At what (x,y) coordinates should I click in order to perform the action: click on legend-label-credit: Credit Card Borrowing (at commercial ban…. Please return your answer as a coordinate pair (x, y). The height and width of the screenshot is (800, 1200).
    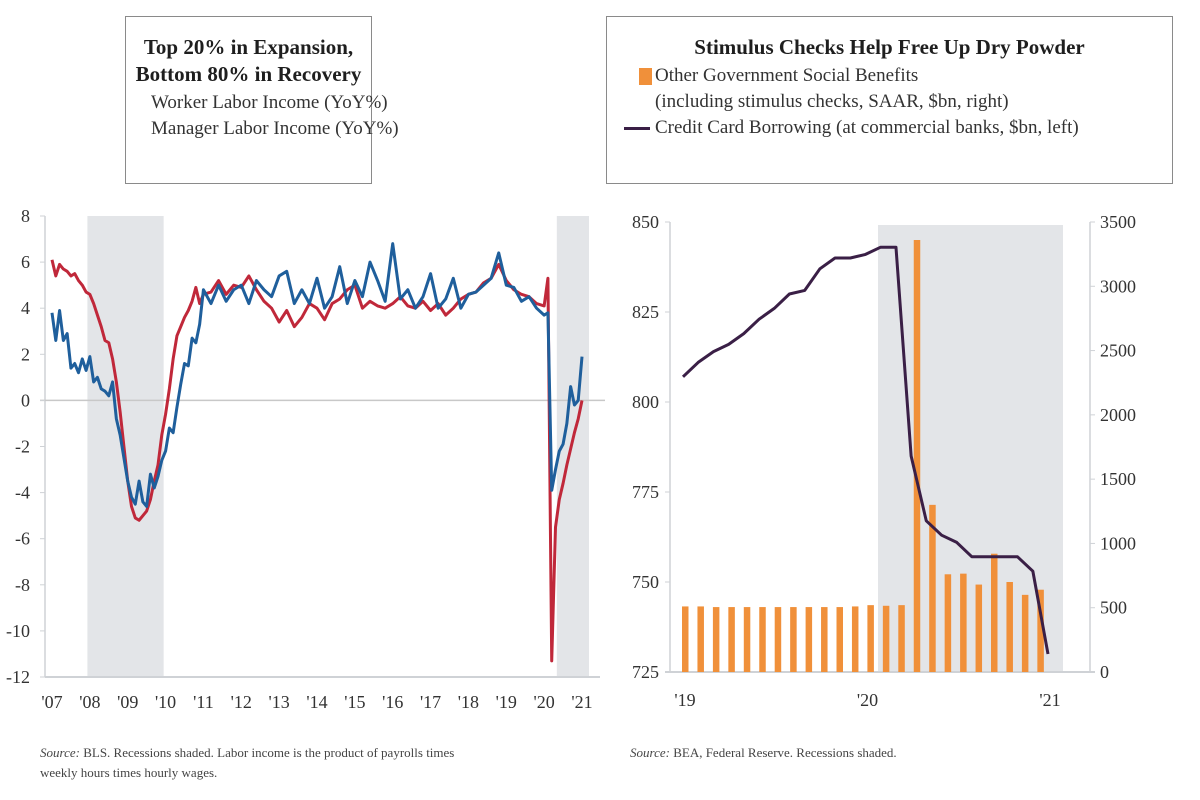
    Looking at the image, I should click on (867, 127).